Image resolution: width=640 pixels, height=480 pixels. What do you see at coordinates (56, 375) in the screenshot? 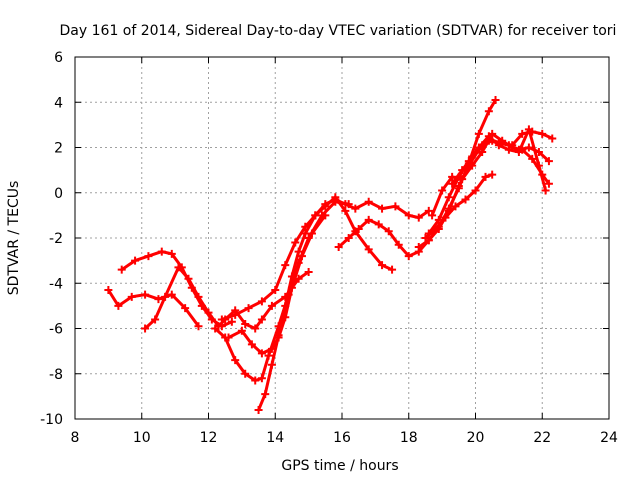
I see `y-tick-label: -8` at bounding box center [56, 375].